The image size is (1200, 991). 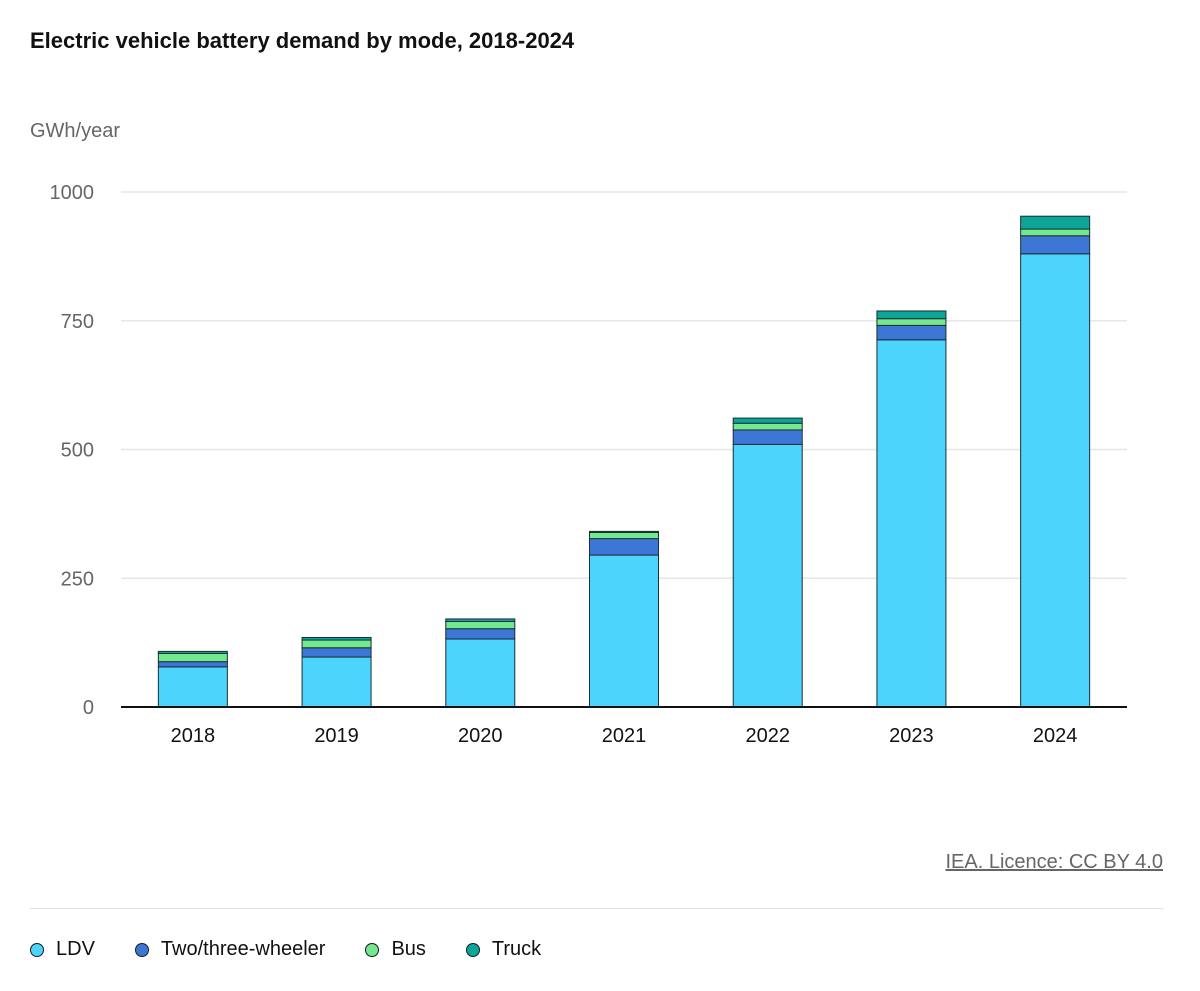 I want to click on legend-label-ldv: LDV, so click(x=75, y=949).